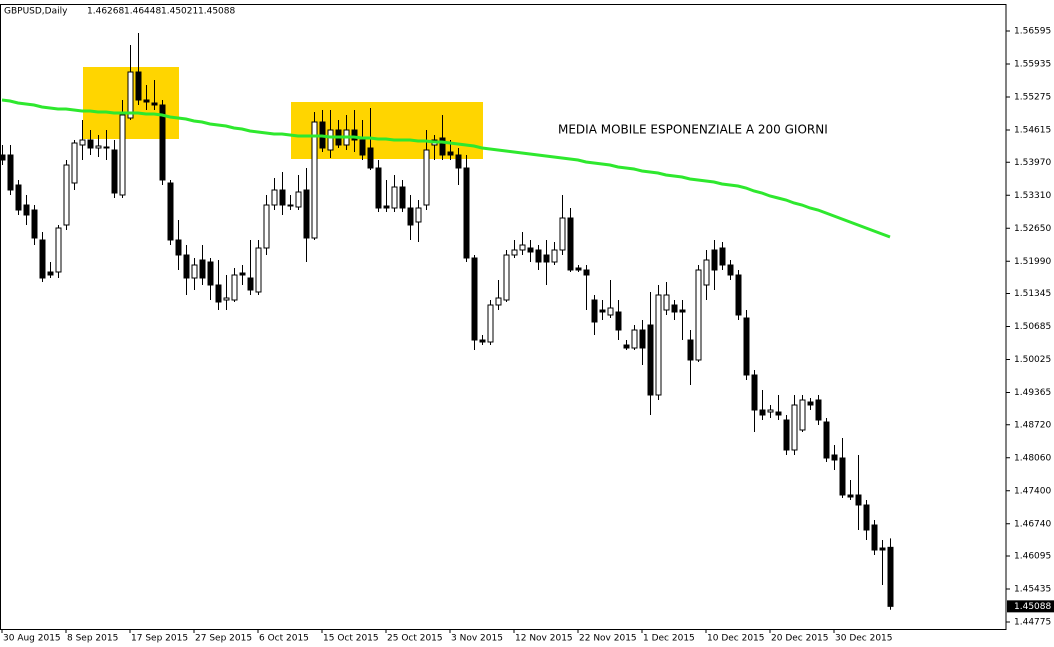  Describe the element at coordinates (1032, 32) in the screenshot. I see `y-tick-label: 1.56595` at that location.